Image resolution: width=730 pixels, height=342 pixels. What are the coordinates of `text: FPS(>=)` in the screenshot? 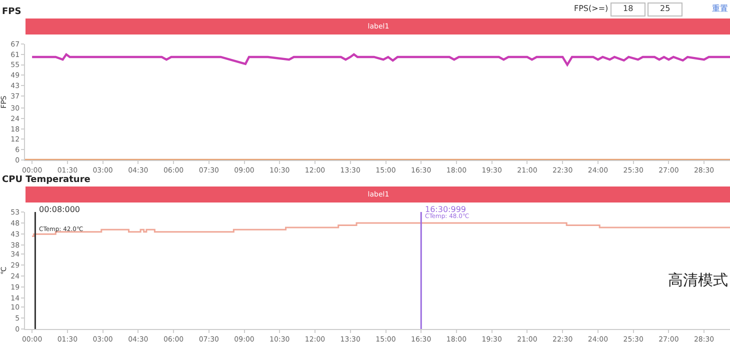 It's located at (591, 8).